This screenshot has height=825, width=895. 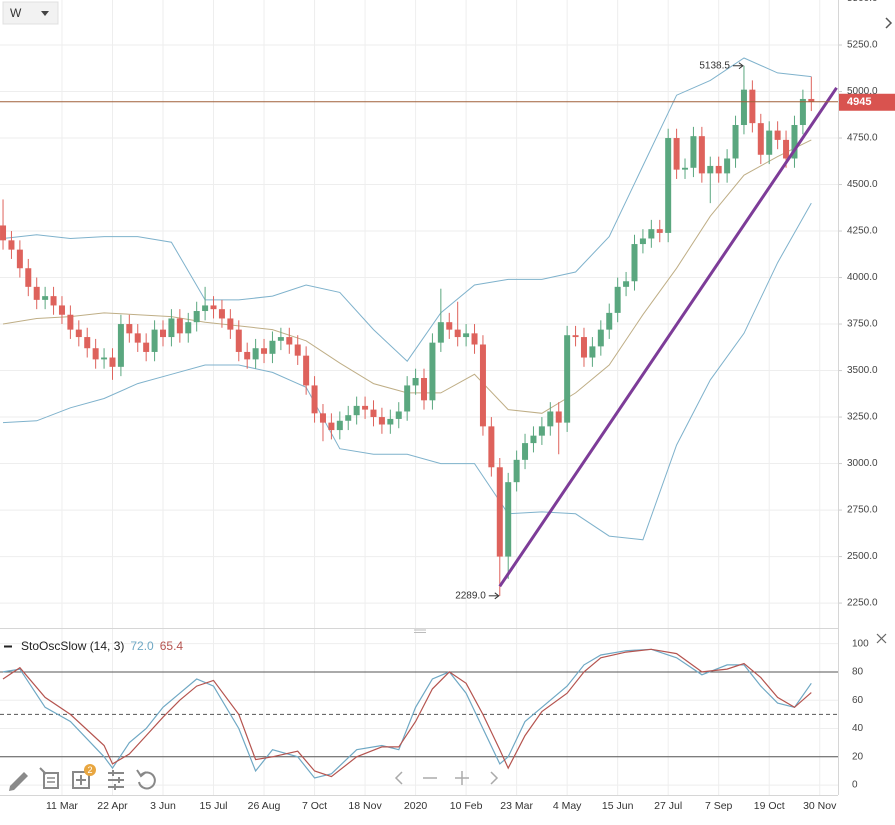 I want to click on y-tick-label: 2750.0, so click(x=862, y=510).